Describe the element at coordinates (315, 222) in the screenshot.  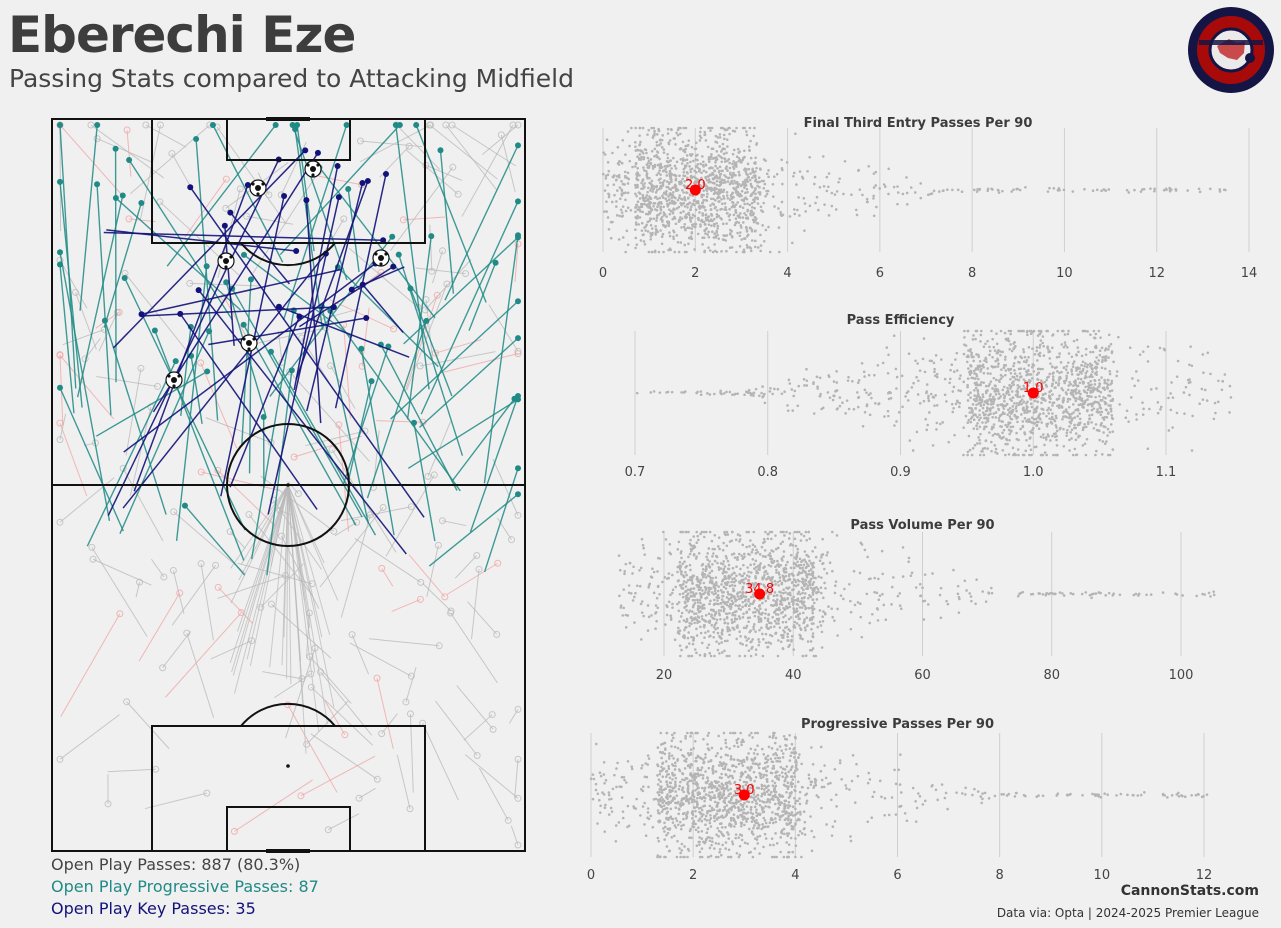
I see `progressive-pass-line` at that location.